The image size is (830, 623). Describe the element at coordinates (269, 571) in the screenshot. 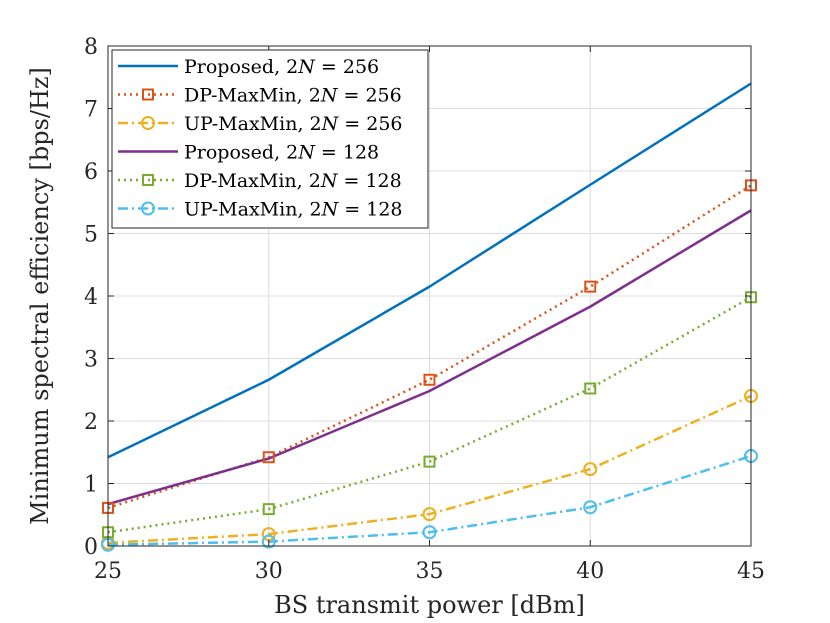

I see `x-tick-label: 30` at that location.